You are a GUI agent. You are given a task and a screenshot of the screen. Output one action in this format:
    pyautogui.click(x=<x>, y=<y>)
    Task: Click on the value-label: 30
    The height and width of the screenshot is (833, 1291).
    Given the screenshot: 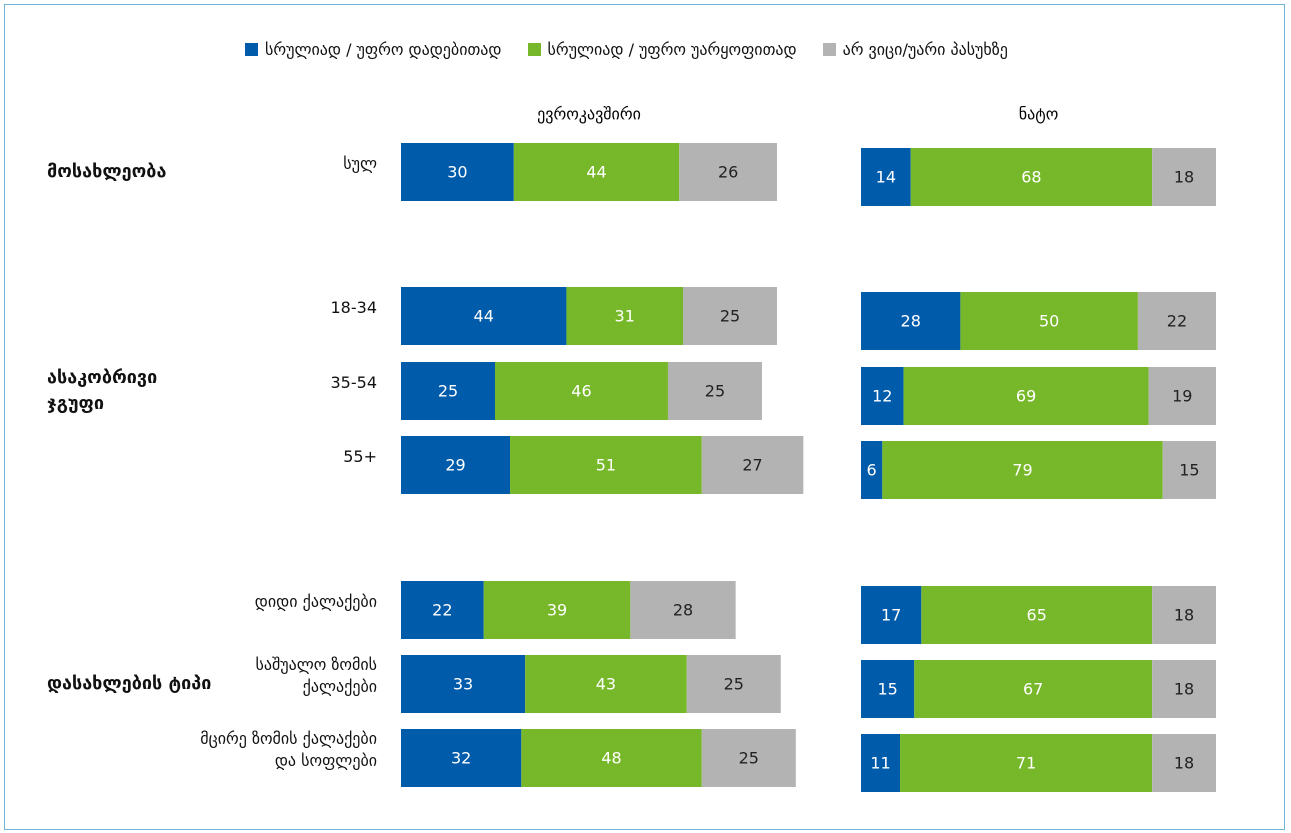 What is the action you would take?
    pyautogui.click(x=457, y=172)
    